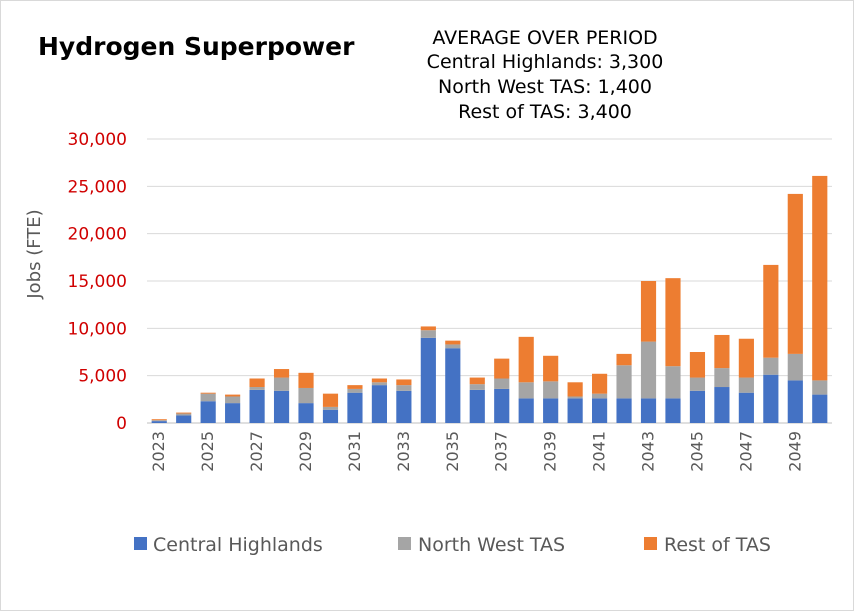 The image size is (854, 611). Describe the element at coordinates (551, 410) in the screenshot. I see `bar-central-highlands-2039` at that location.